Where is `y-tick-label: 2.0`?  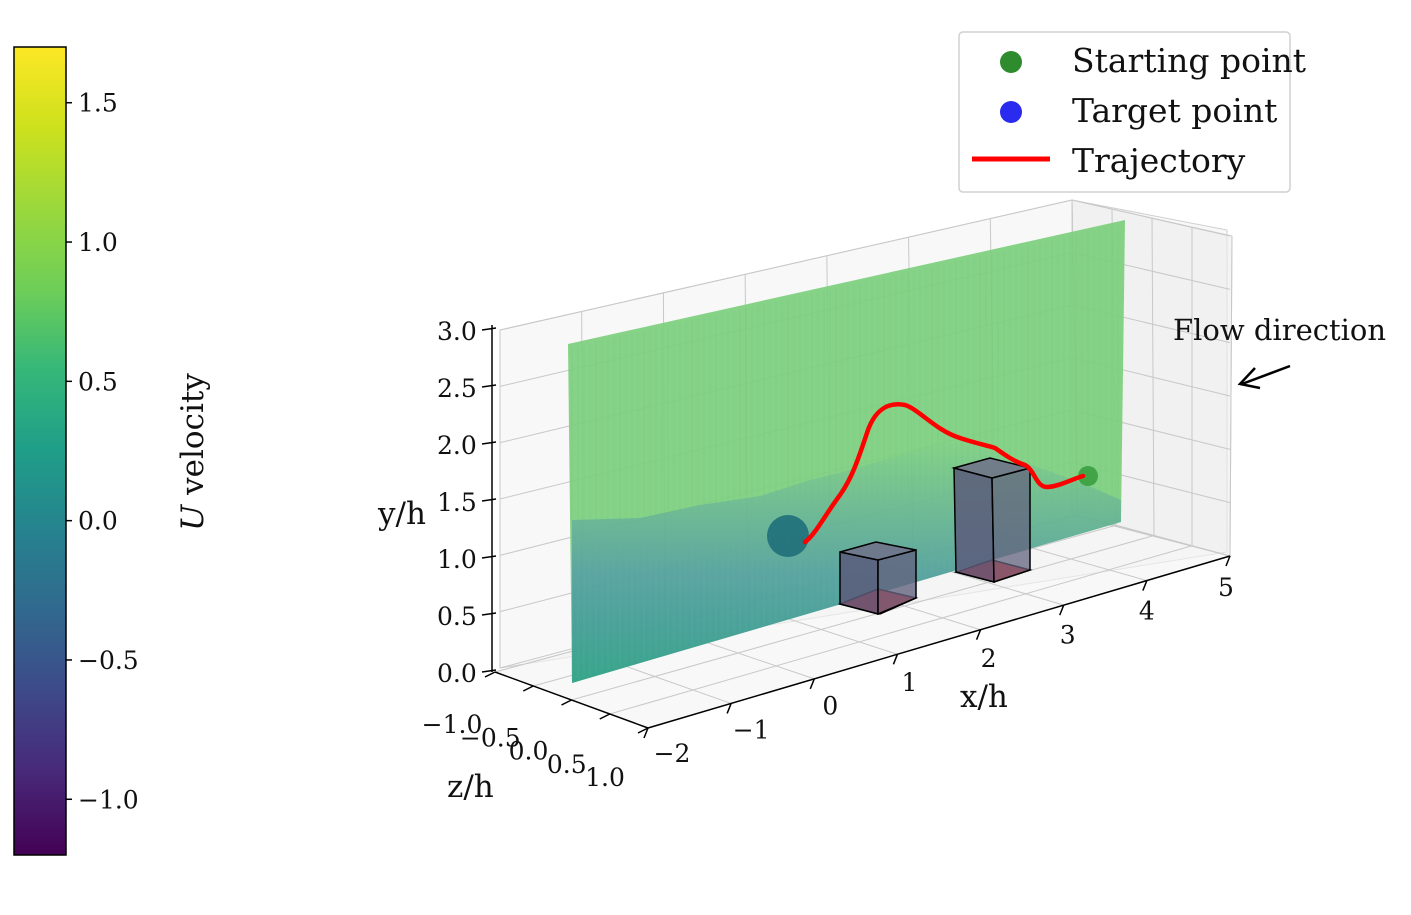 y-tick-label: 2.0 is located at coordinates (457, 445).